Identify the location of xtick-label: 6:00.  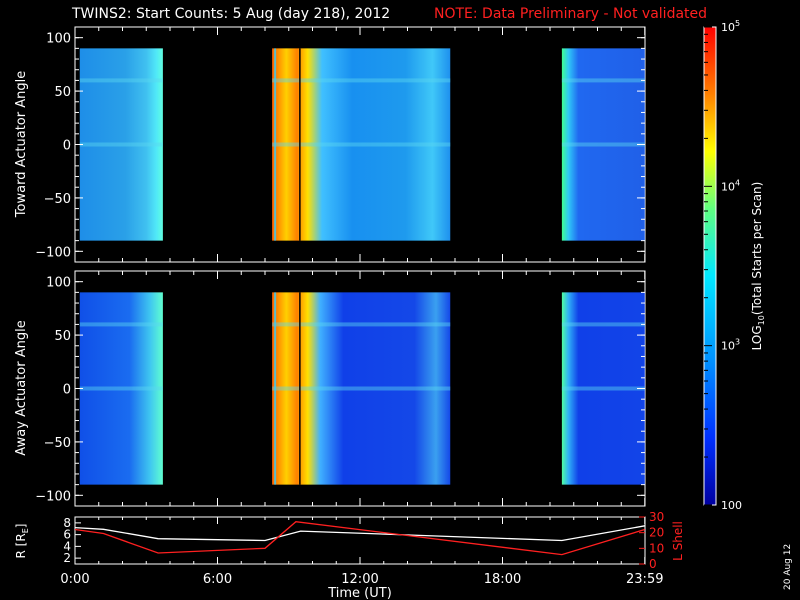
(217, 579).